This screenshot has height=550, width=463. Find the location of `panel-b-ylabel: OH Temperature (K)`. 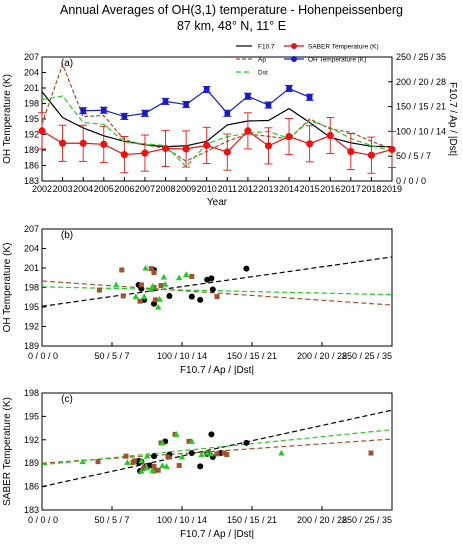

panel-b-ylabel: OH Temperature (K) is located at coordinates (7, 288).